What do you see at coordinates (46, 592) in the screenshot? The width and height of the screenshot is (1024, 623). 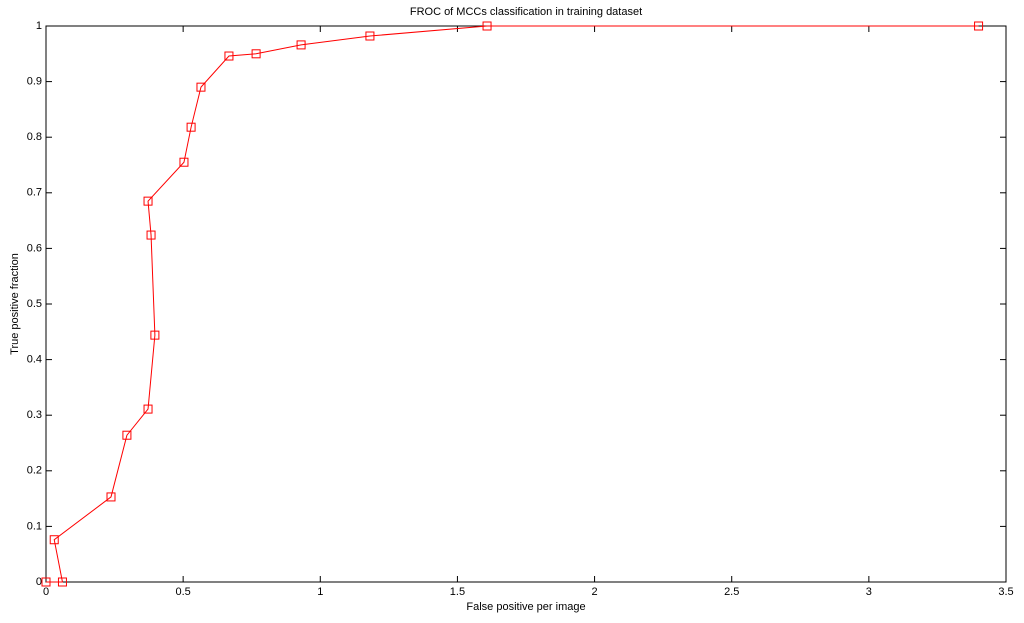 I see `x-tick-label: 0` at bounding box center [46, 592].